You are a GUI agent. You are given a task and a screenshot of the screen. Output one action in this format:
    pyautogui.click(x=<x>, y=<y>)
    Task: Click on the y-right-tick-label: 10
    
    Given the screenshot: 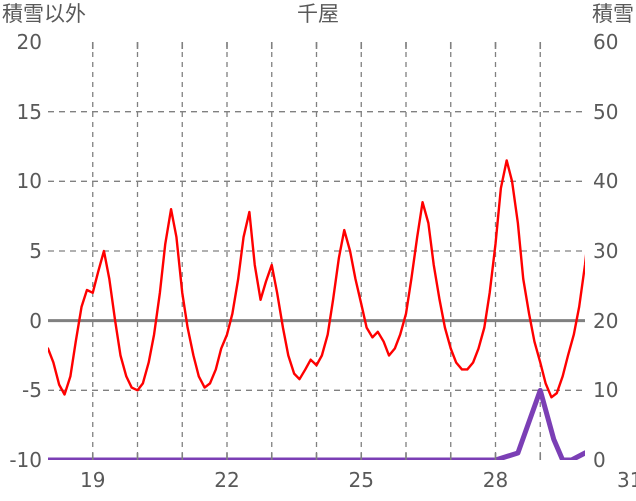 What is the action you would take?
    pyautogui.click(x=606, y=390)
    